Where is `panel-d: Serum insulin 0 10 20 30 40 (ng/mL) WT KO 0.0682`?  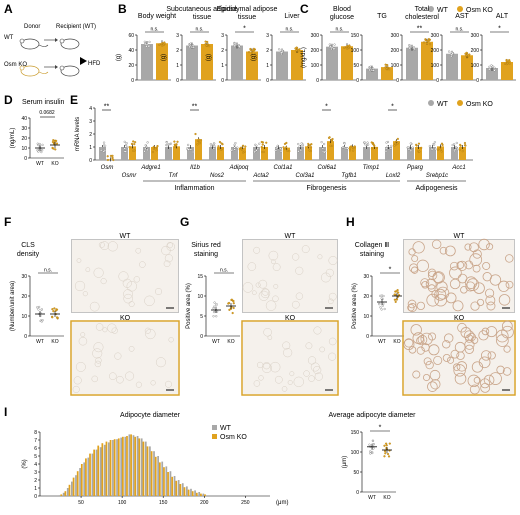 panel-d: Serum insulin 0 10 20 30 40 (ng/mL) WT KO 0.0682 is located at coordinates (37, 133).